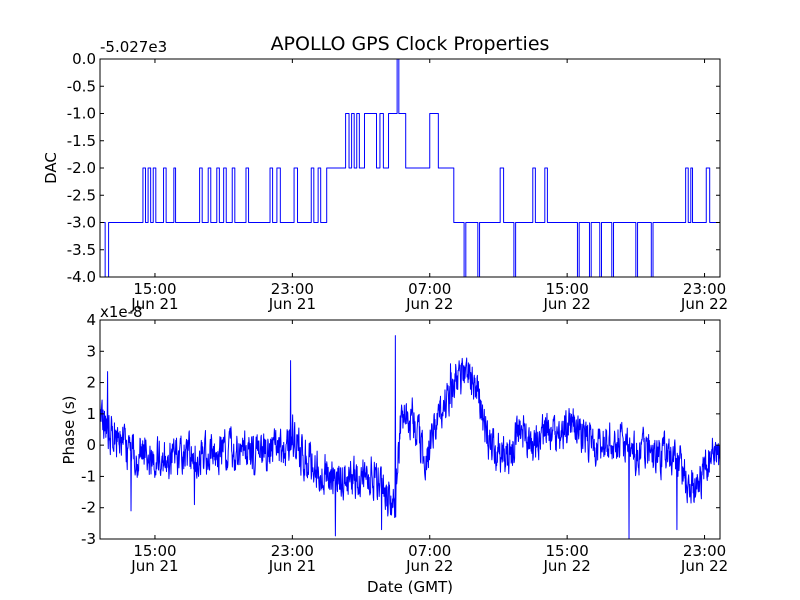 This screenshot has height=600, width=800. I want to click on dac-y-tick-label: -4.0, so click(81, 277).